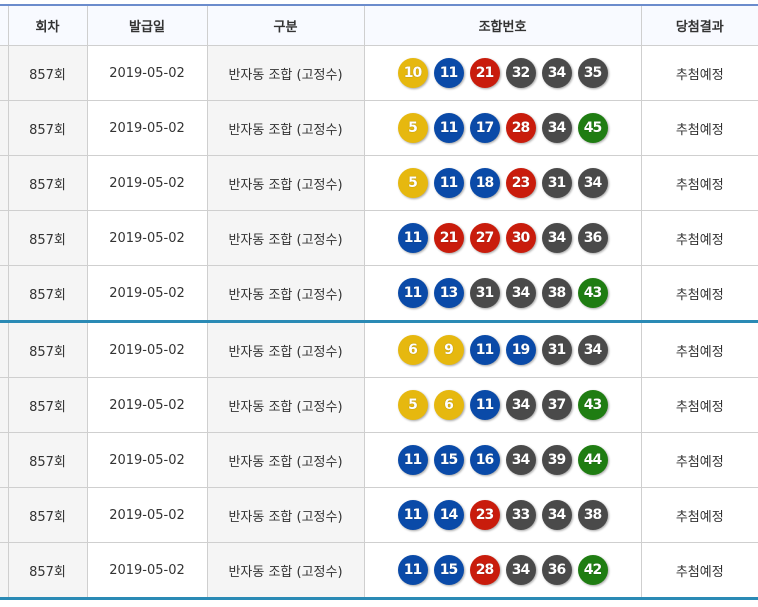 This screenshot has height=607, width=758. I want to click on numbers-cell: 5 6 11 34 37 43, so click(502, 405).